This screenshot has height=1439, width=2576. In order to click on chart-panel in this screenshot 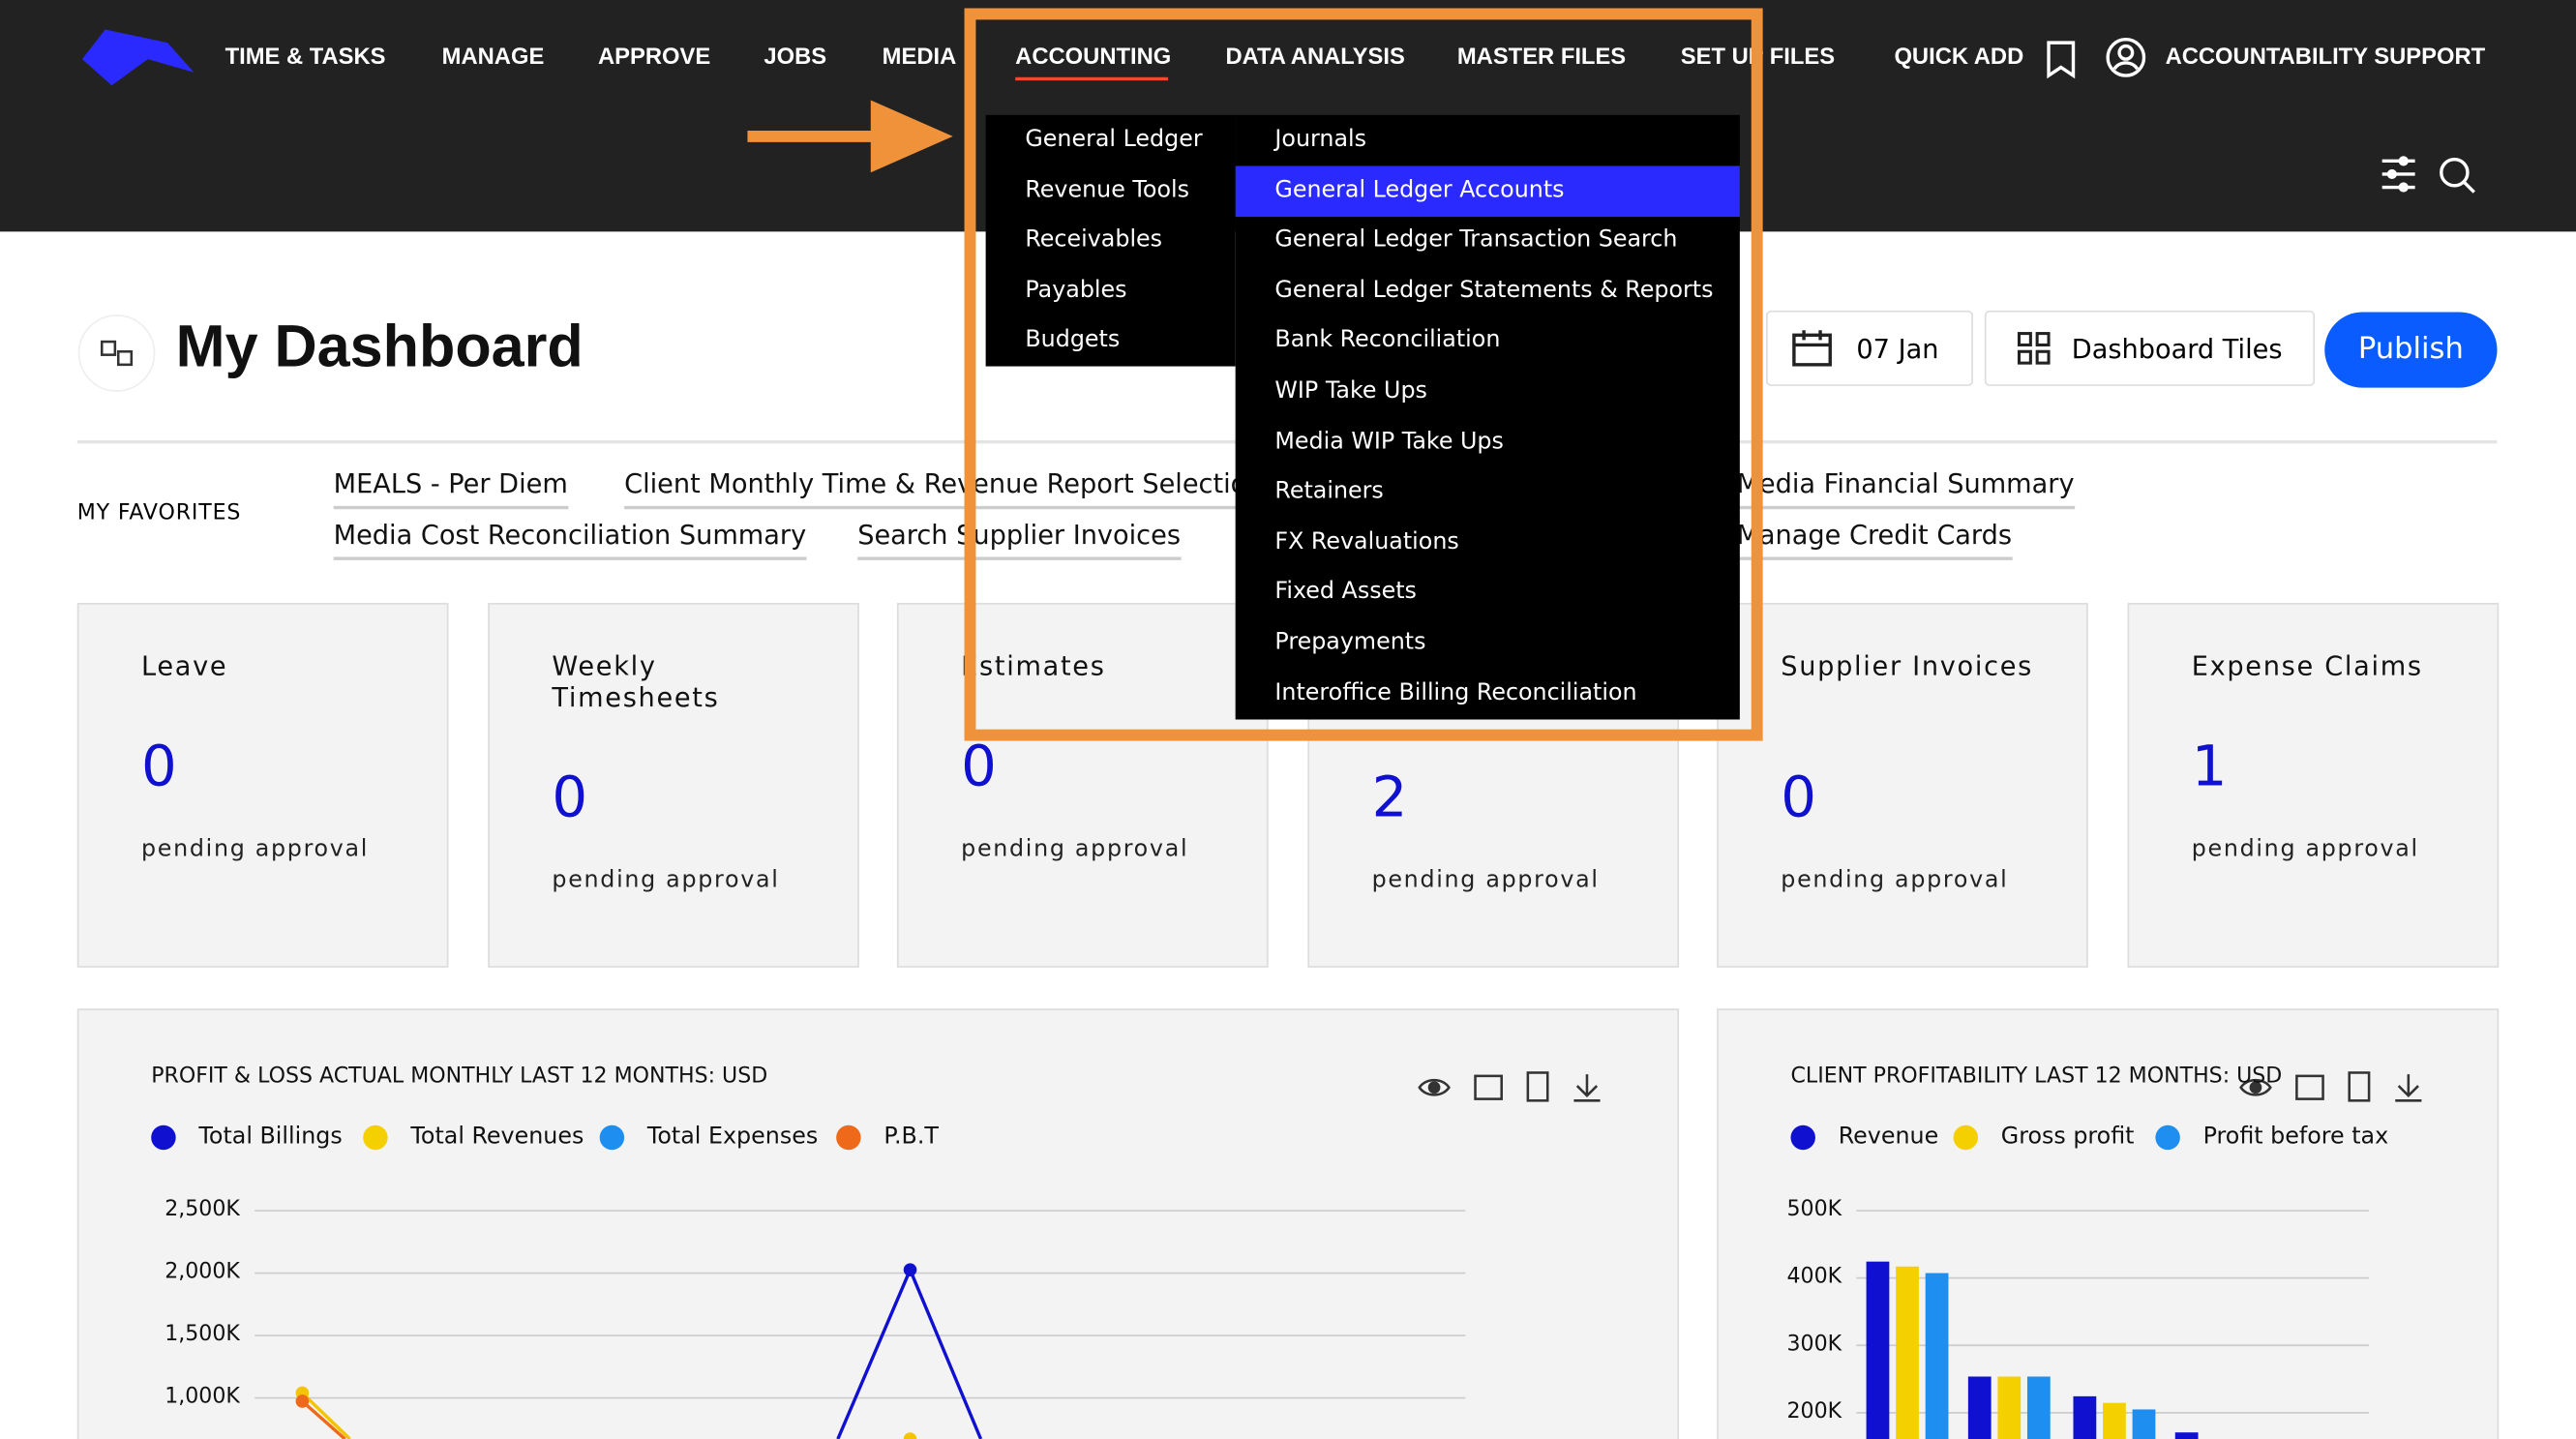, I will do `click(2108, 1223)`.